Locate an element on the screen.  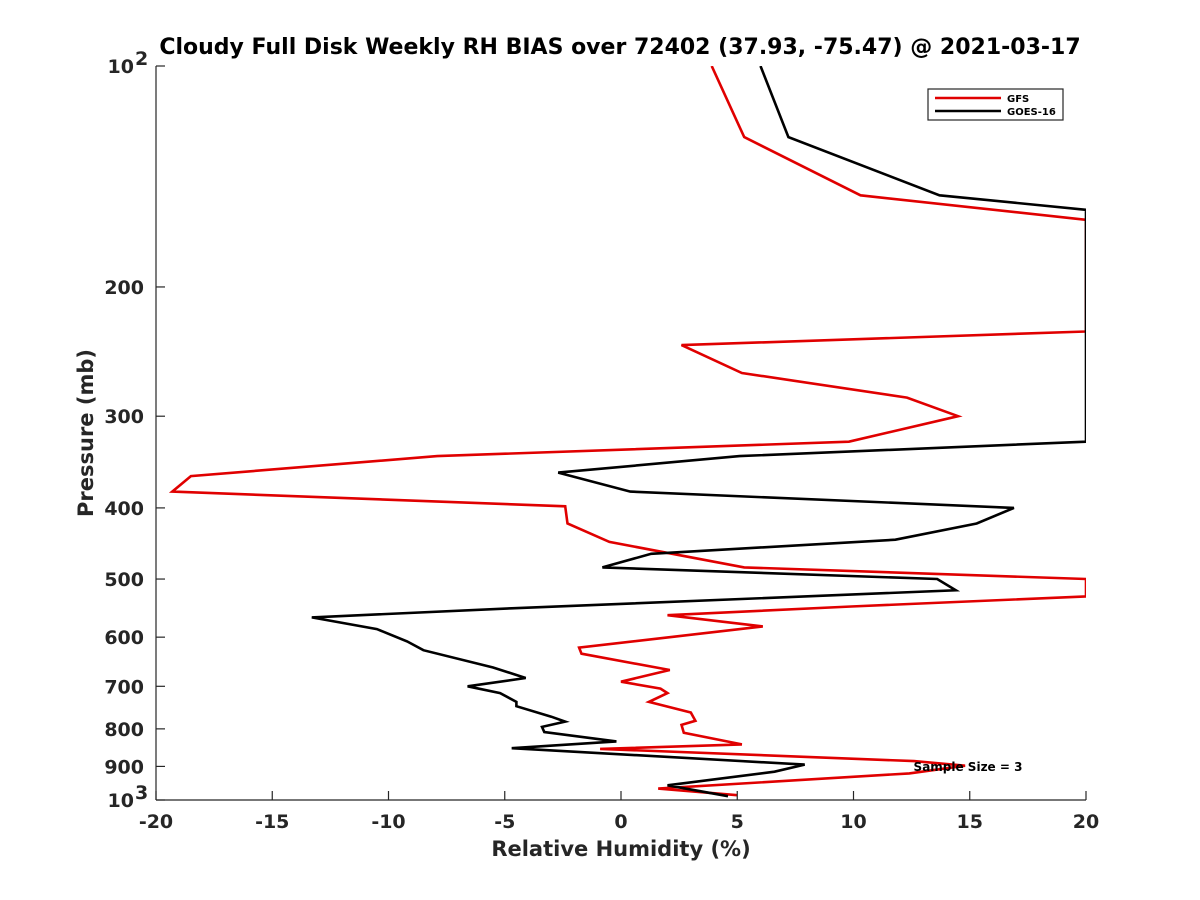
legend-label: GOES-16 is located at coordinates (1031, 112).